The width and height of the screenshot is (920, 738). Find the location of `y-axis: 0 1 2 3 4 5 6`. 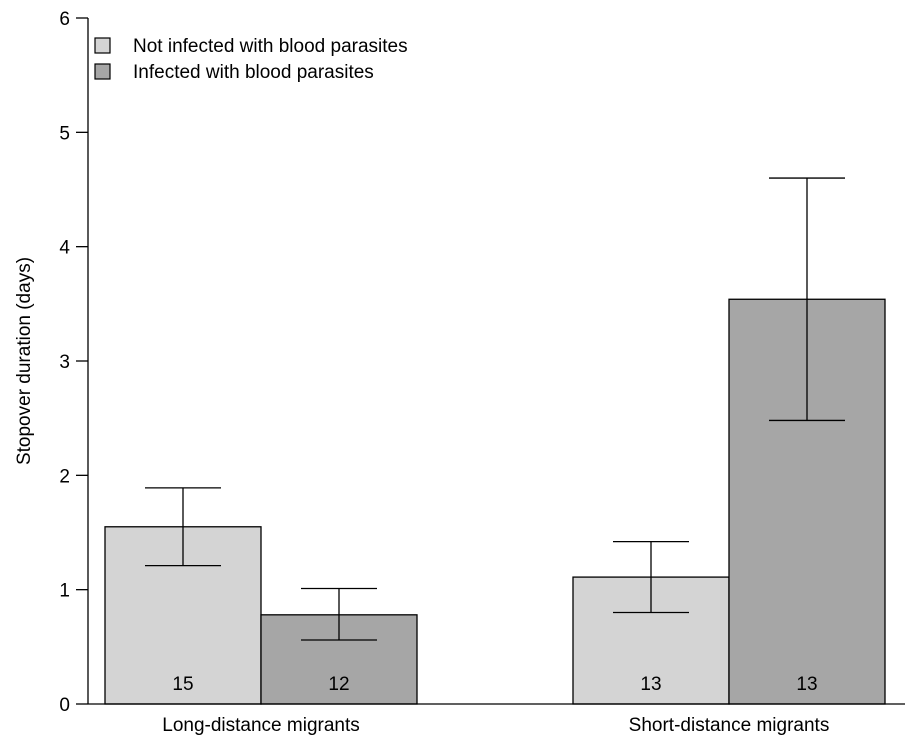

y-axis: 0 1 2 3 4 5 6 is located at coordinates (74, 362).